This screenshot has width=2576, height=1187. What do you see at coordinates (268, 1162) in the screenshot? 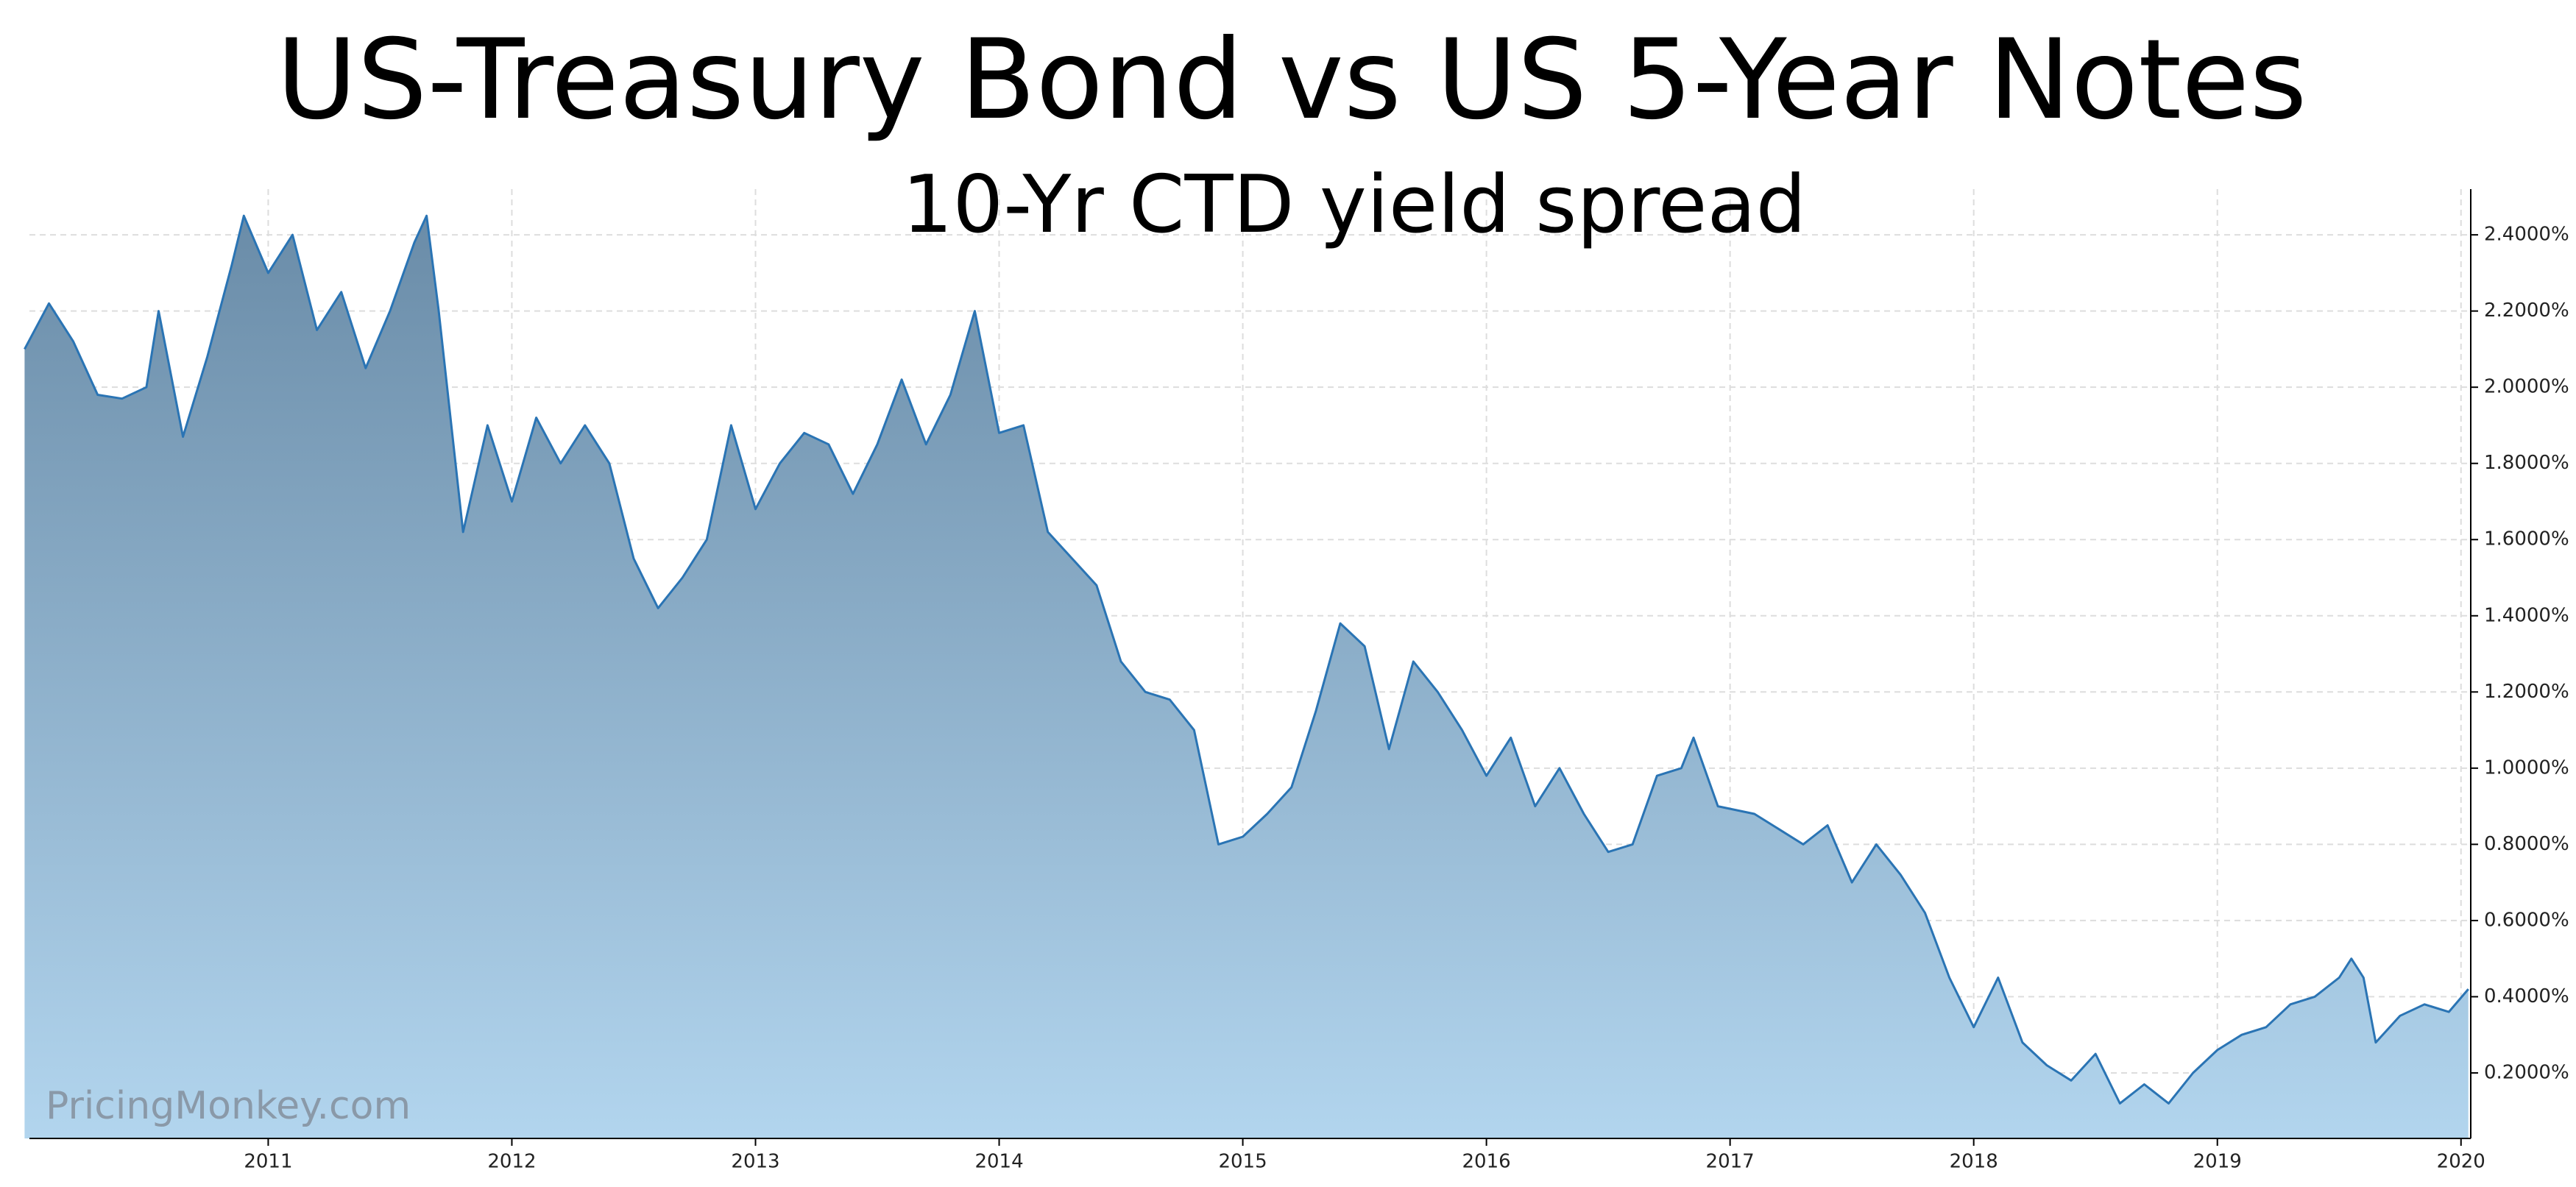
I see `x-tick-label: 2011` at bounding box center [268, 1162].